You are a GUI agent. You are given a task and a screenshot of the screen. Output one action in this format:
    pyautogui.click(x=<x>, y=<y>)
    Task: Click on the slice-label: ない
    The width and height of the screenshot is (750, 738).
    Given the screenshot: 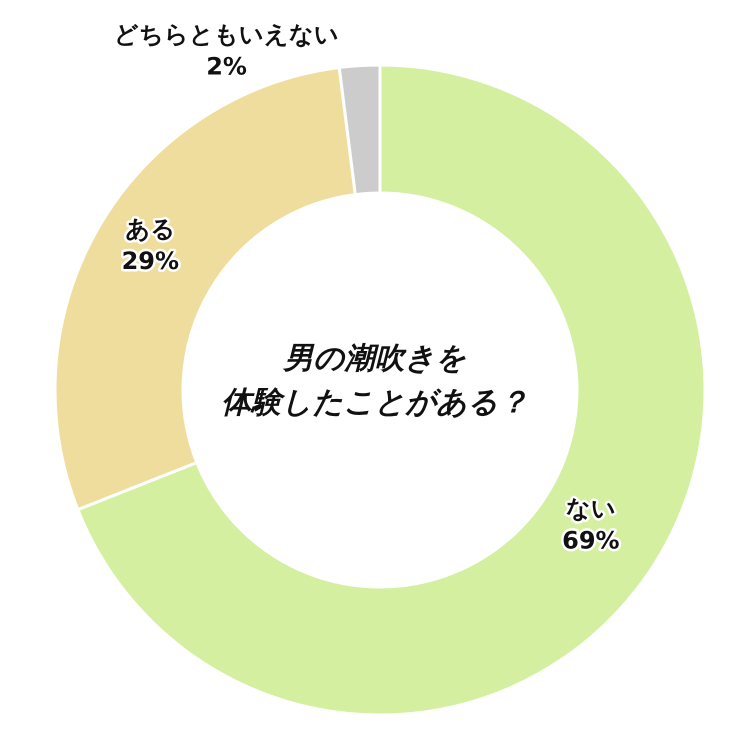 What is the action you would take?
    pyautogui.click(x=591, y=508)
    